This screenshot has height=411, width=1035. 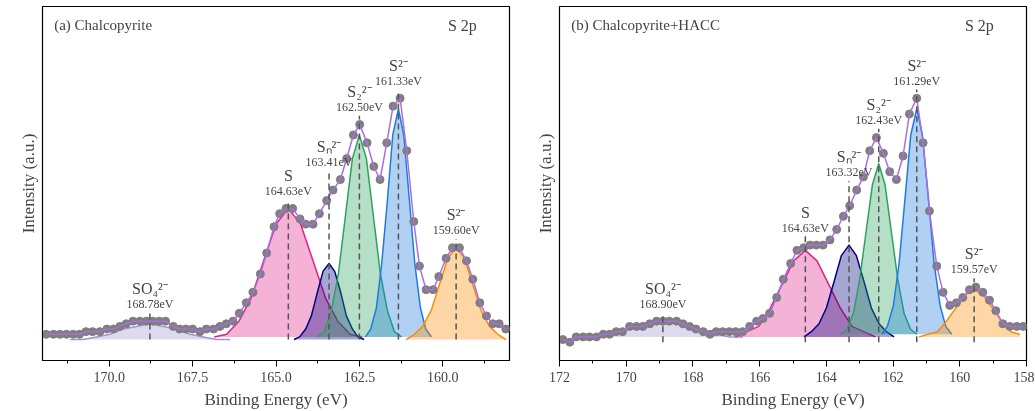 I want to click on x-tick-label: 158, so click(x=1024, y=377).